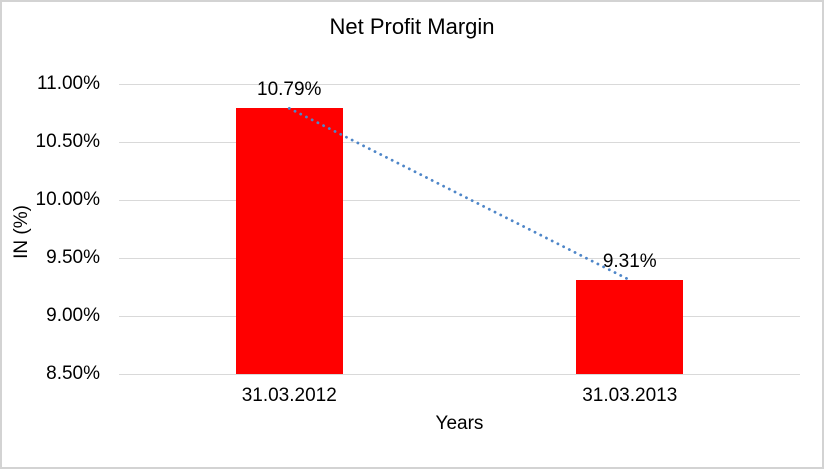 The image size is (824, 469). I want to click on x-axis-category-label: 31.03.2012, so click(289, 395).